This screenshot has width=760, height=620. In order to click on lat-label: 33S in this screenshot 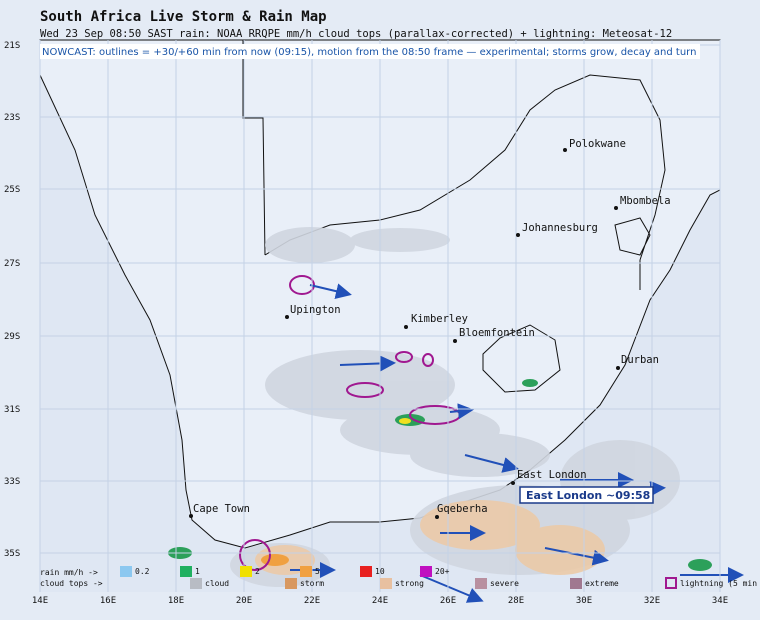, I will do `click(12, 482)`.